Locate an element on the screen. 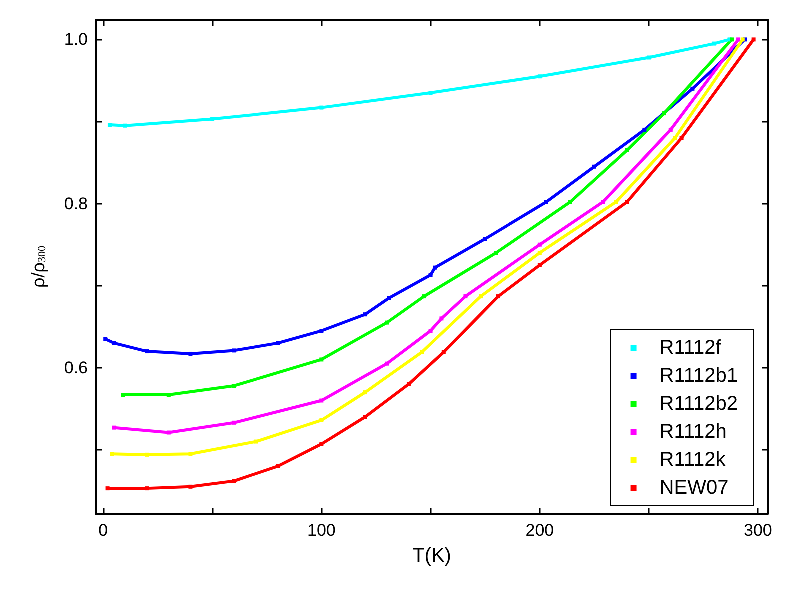 Image resolution: width=790 pixels, height=598 pixels. x-tick-label: 0 is located at coordinates (103, 530).